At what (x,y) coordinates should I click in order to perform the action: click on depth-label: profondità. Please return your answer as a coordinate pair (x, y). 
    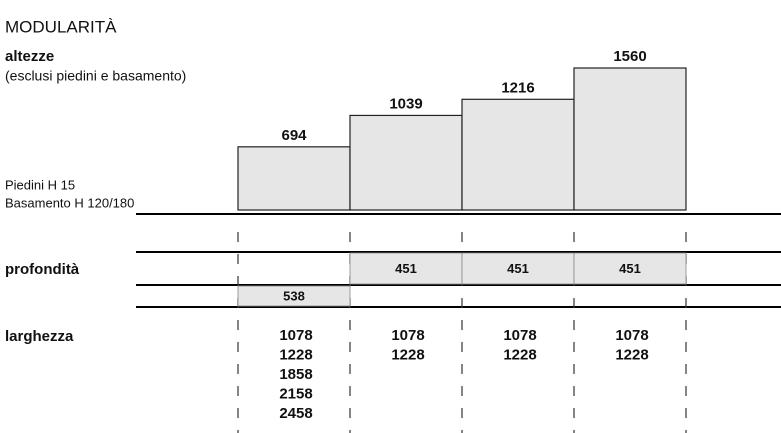
    Looking at the image, I should click on (42, 269).